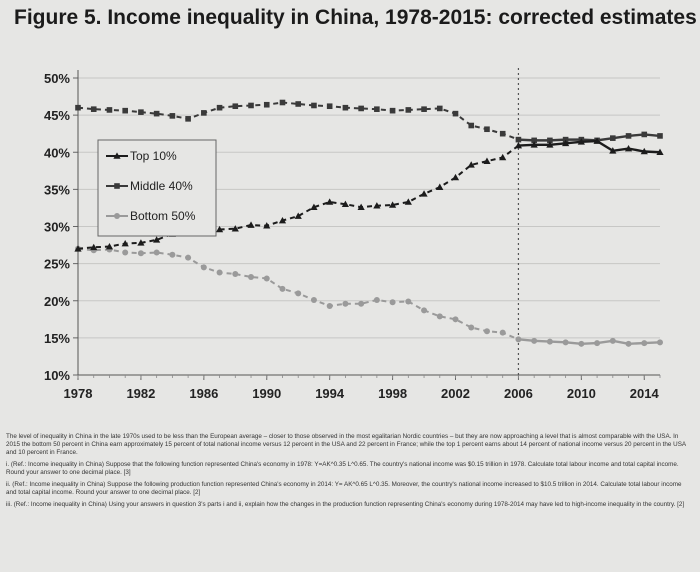 This screenshot has height=572, width=700. I want to click on y-tick-label: 20%, so click(57, 301).